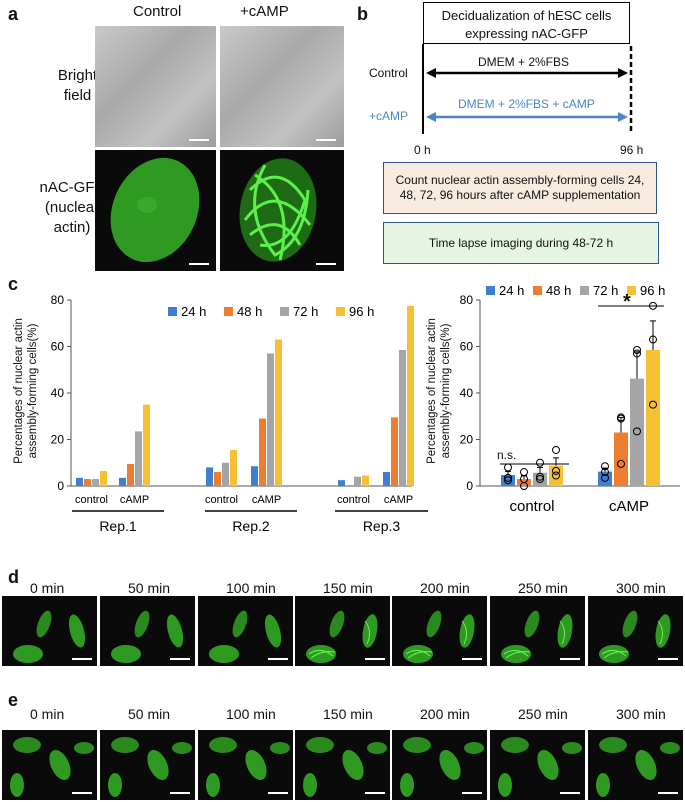 The width and height of the screenshot is (685, 802). I want to click on start-line, so click(423, 89).